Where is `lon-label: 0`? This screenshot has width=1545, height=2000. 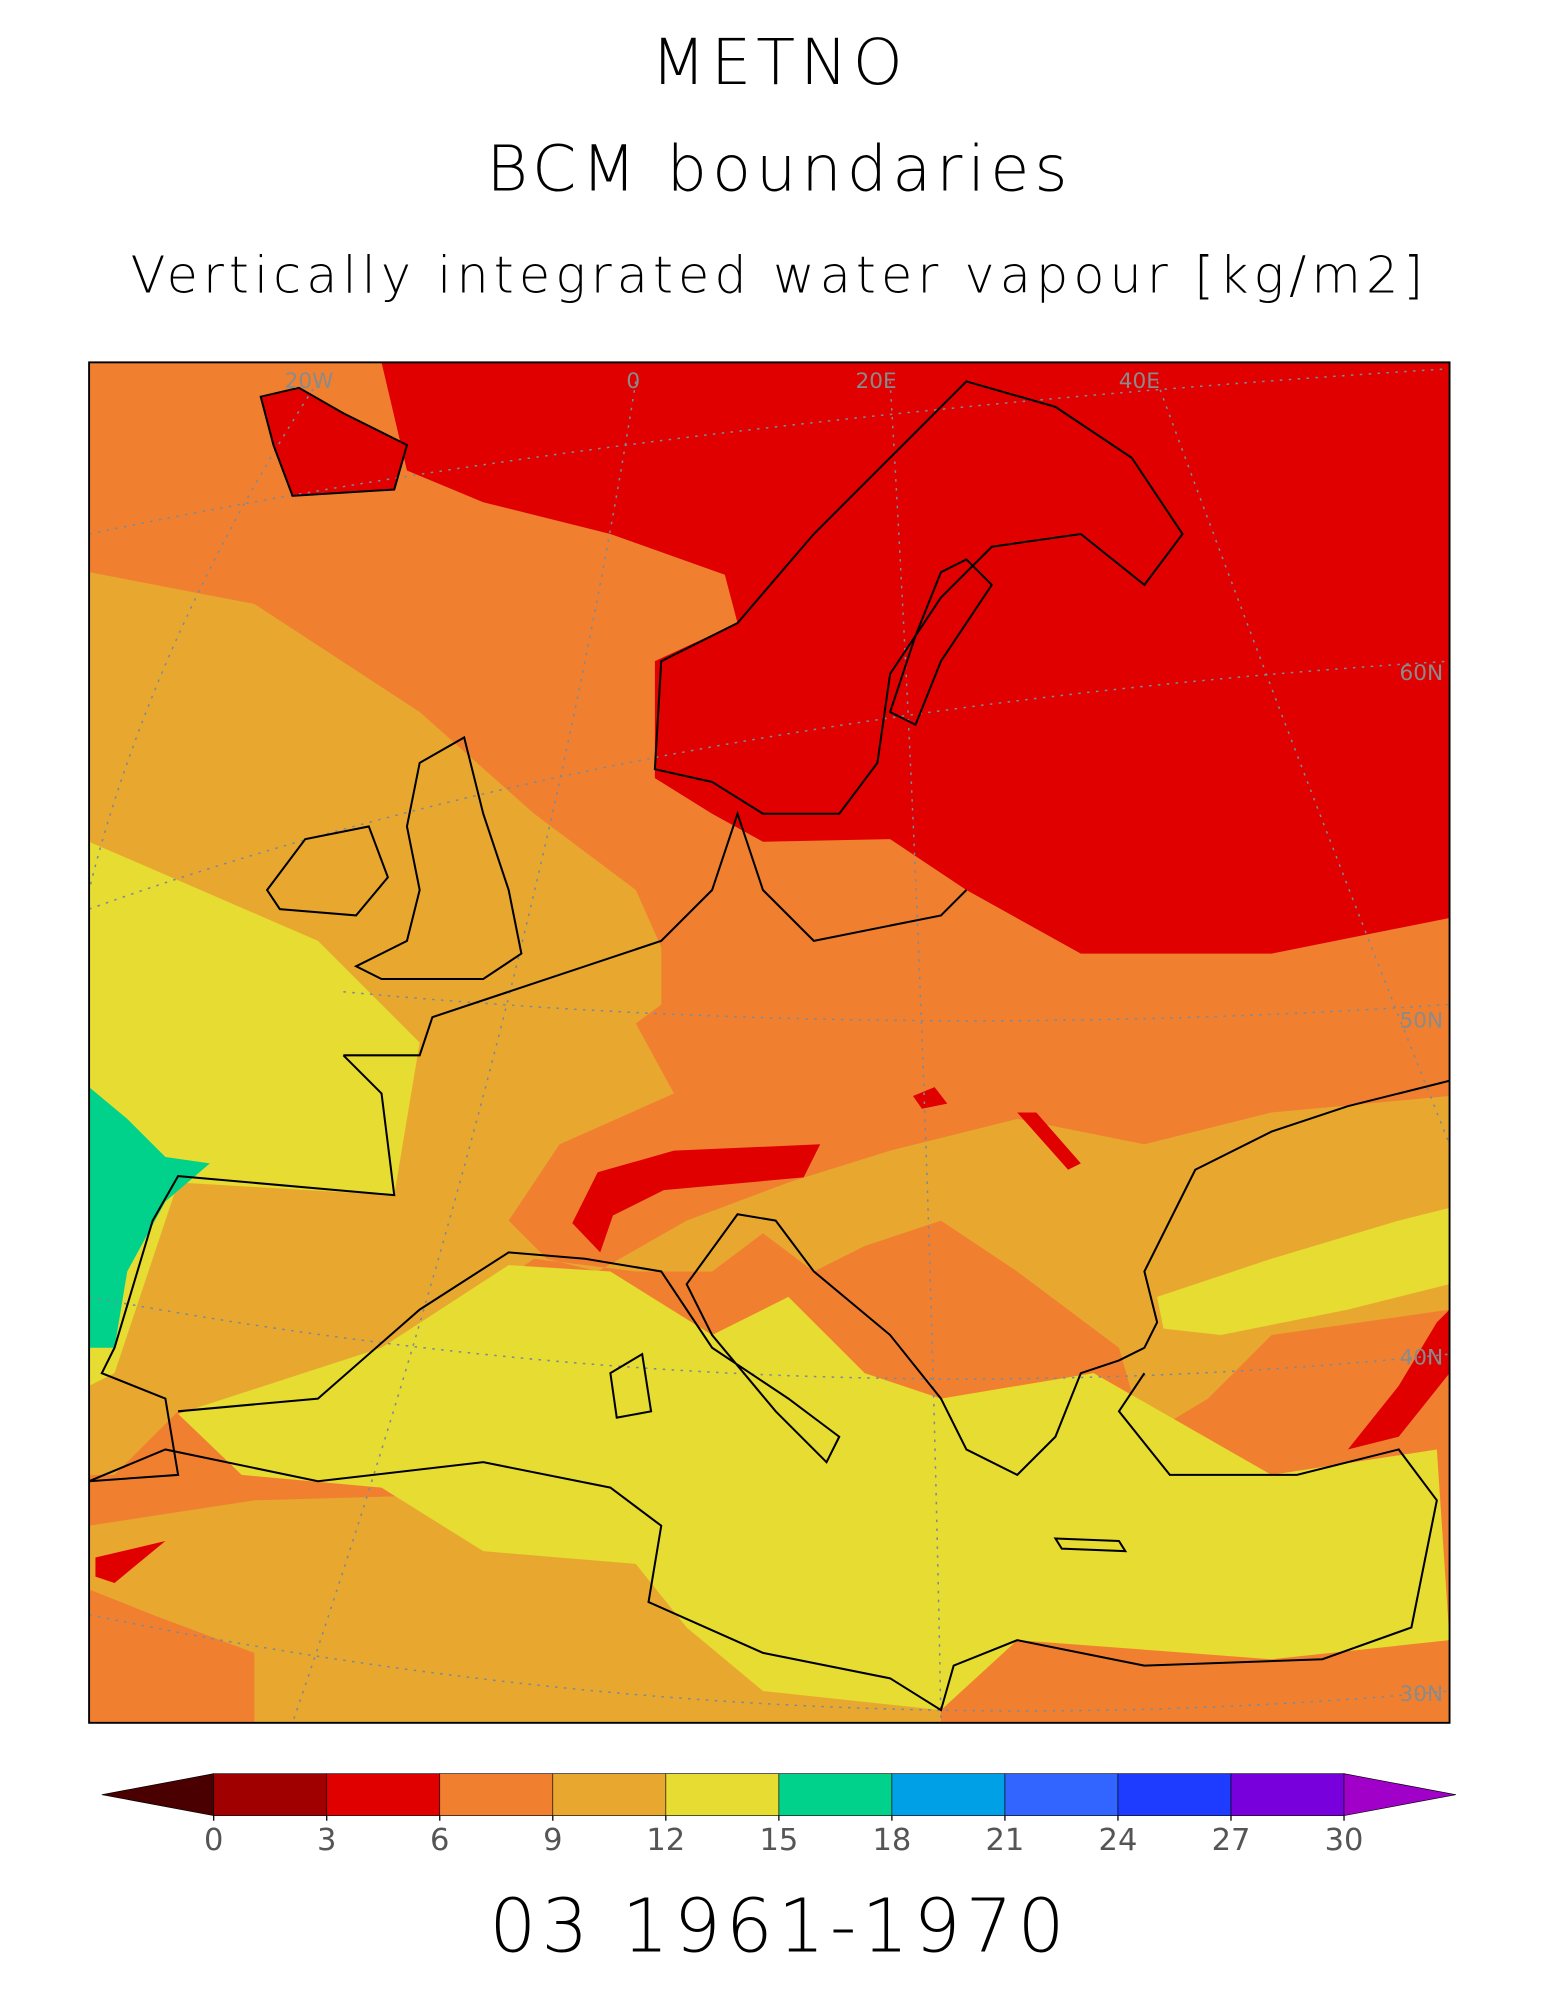
lon-label: 0 is located at coordinates (633, 381).